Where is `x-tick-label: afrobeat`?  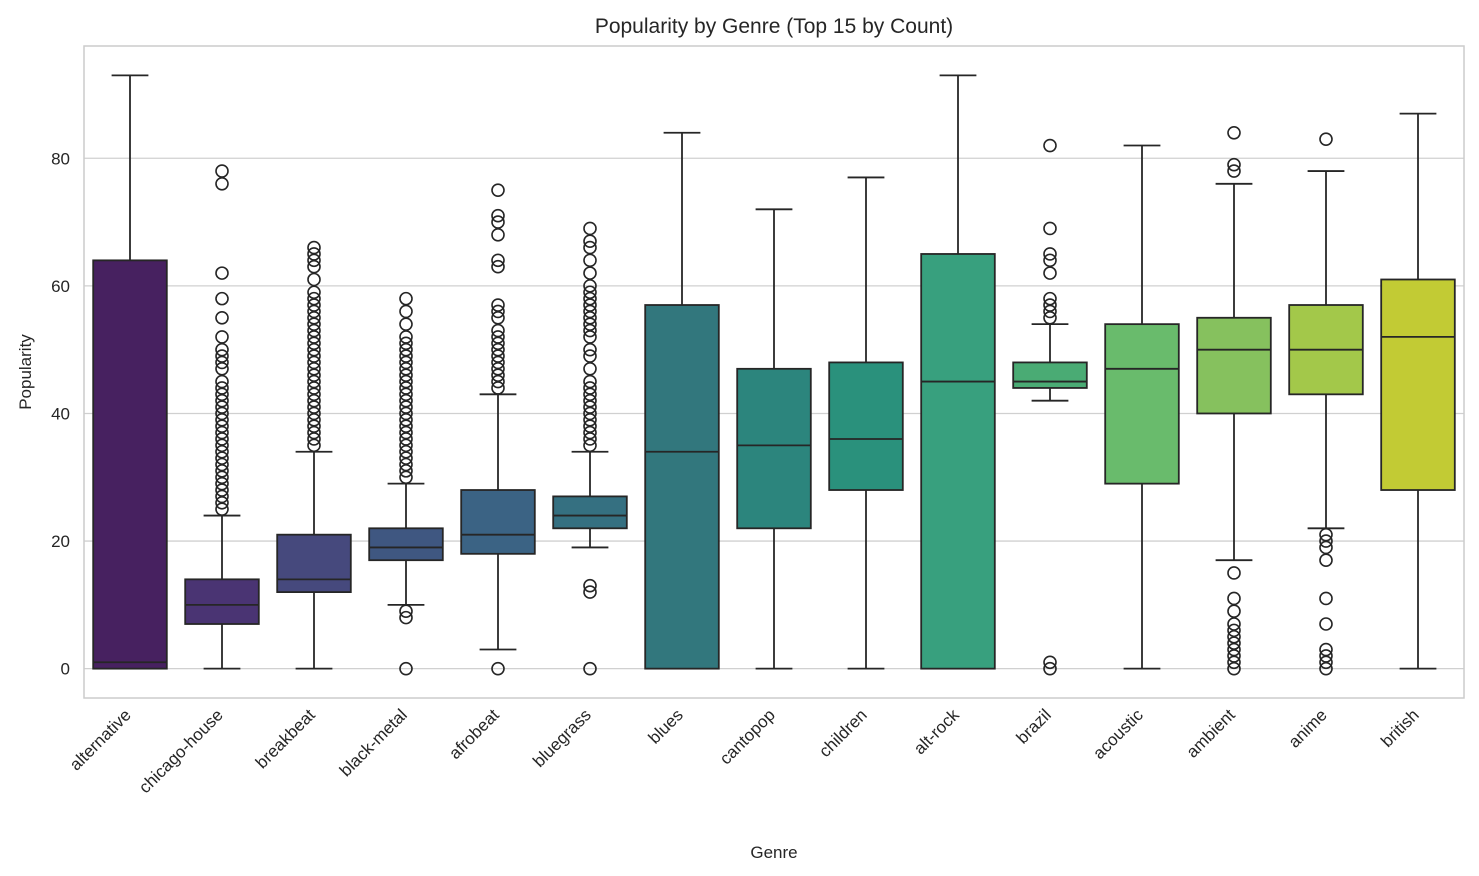 x-tick-label: afrobeat is located at coordinates (474, 734).